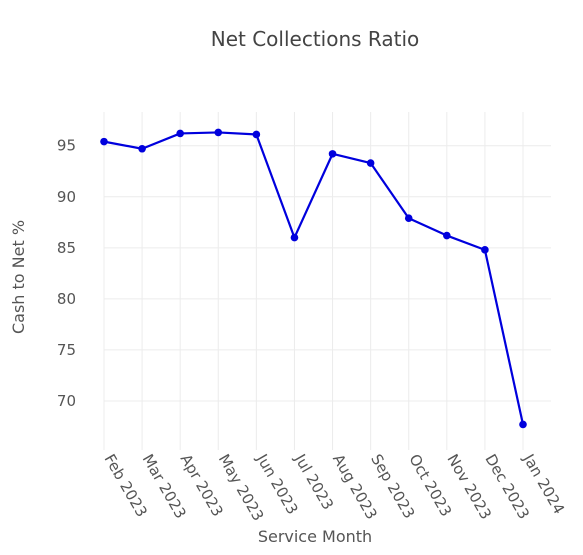 This screenshot has height=555, width=583. I want to click on y-axis-ticks: 70 75 80 85 90 95, so click(66, 273).